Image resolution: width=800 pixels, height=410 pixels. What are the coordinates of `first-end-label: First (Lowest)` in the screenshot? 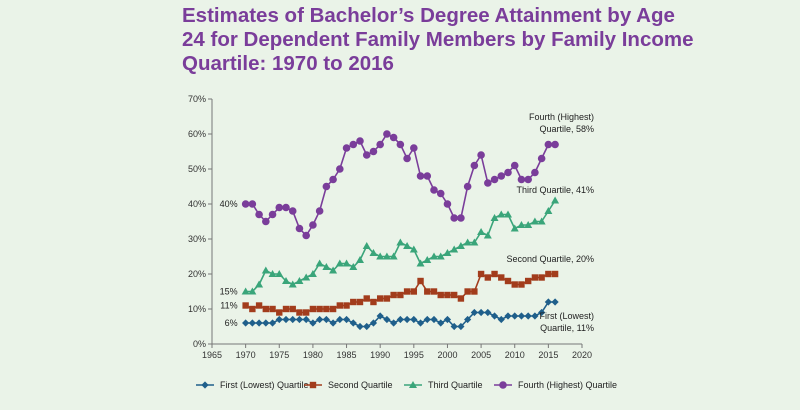 It's located at (566, 316).